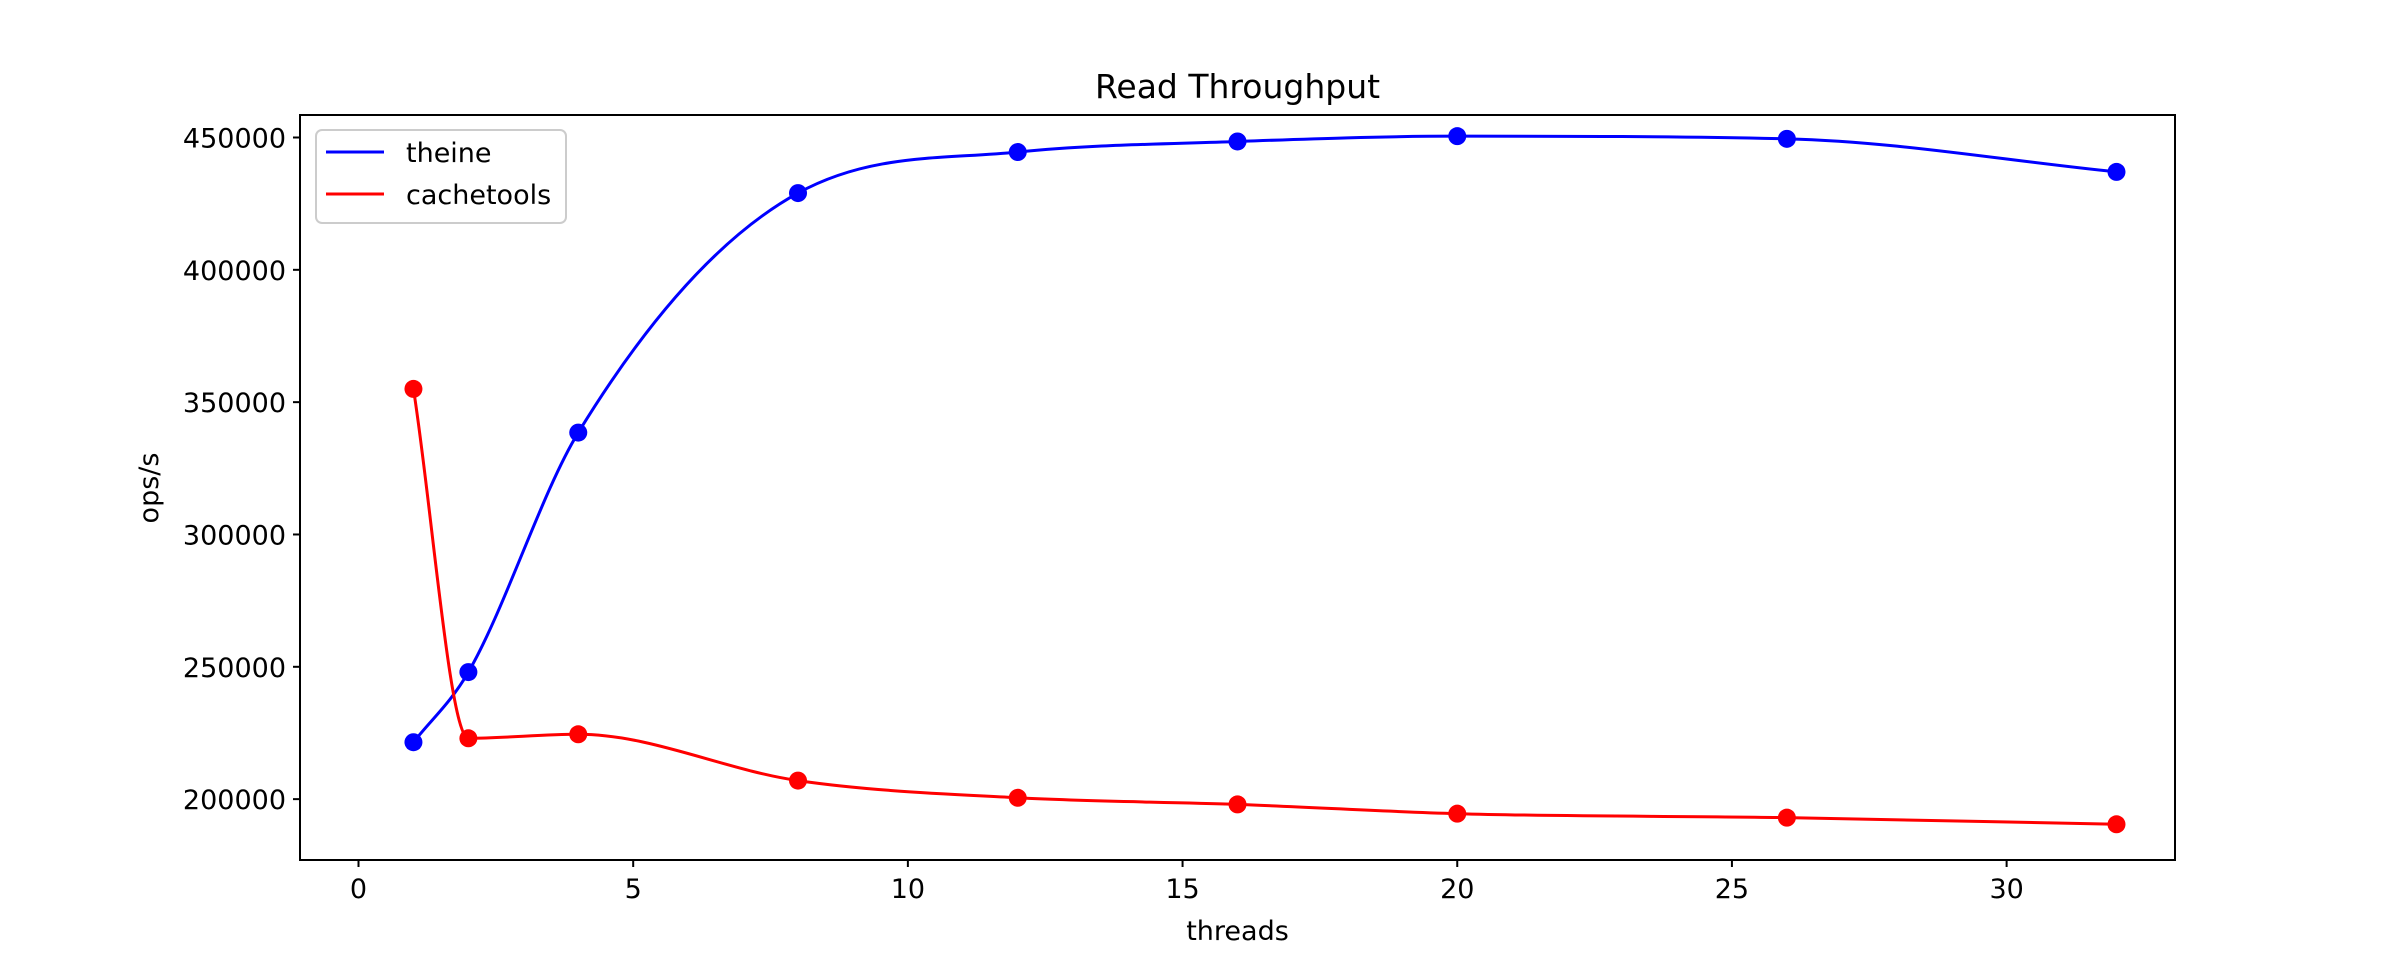  What do you see at coordinates (2006, 889) in the screenshot?
I see `x-tick-label: 30` at bounding box center [2006, 889].